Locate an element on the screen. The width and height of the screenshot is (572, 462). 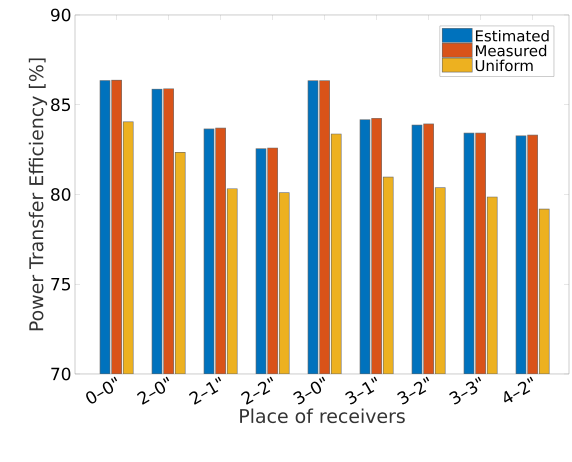
y-tick-label: 80 is located at coordinates (60, 194).